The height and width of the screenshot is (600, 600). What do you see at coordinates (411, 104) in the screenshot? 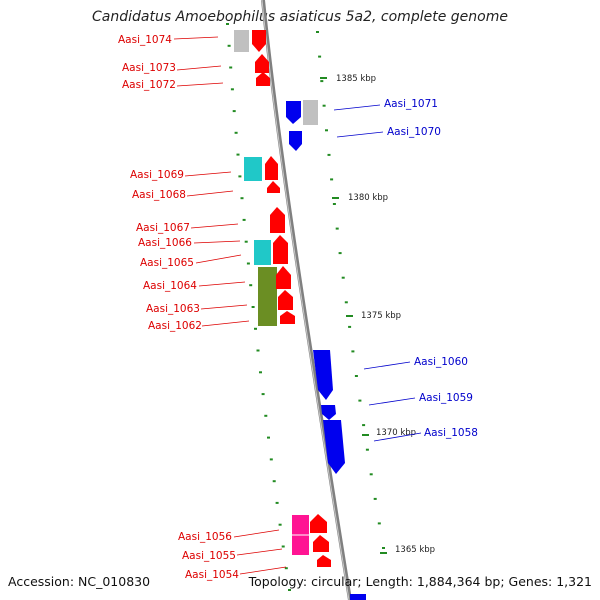
I see `label-aasi-1071: Aasi_1071` at bounding box center [411, 104].